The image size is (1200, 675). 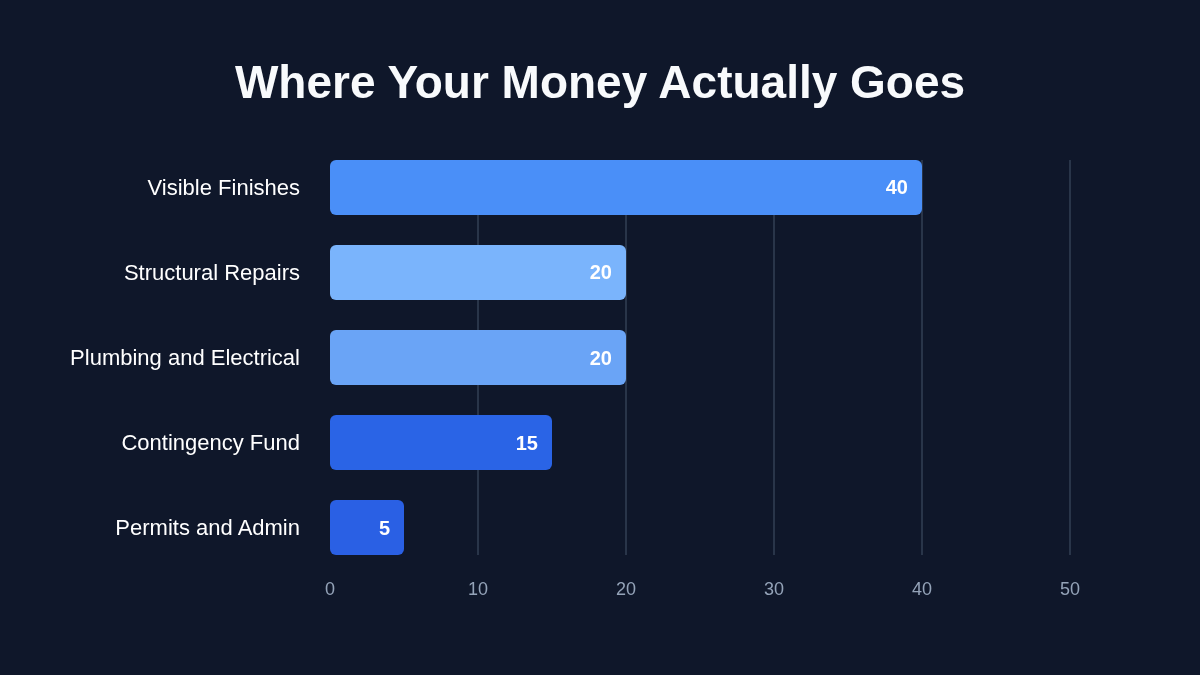 What do you see at coordinates (774, 589) in the screenshot?
I see `x-tick-label: 30` at bounding box center [774, 589].